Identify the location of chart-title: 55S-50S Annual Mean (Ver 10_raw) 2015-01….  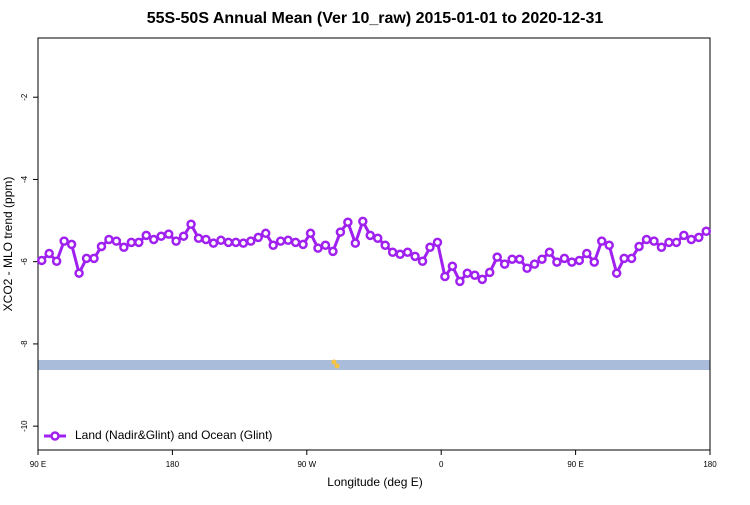
(375, 18).